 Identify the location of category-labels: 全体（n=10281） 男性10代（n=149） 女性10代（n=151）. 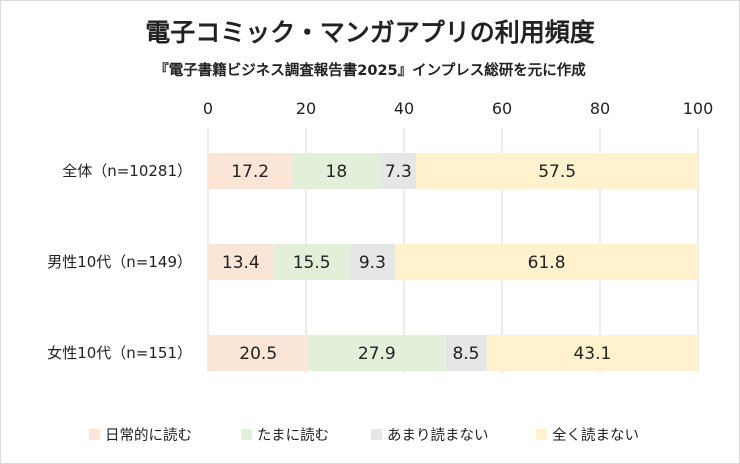
(119, 262).